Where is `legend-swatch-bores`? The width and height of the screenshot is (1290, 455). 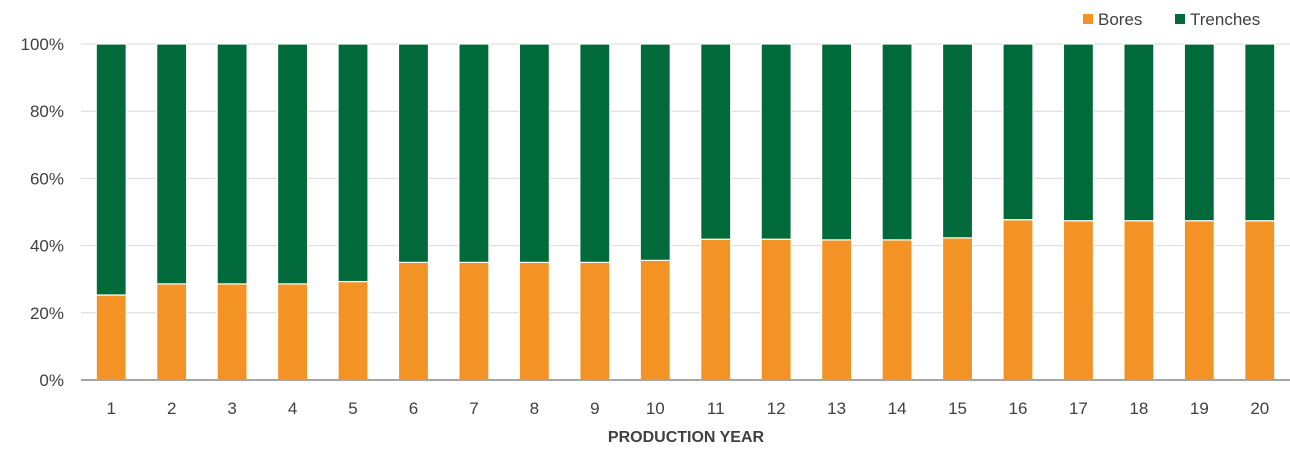
legend-swatch-bores is located at coordinates (1088, 19).